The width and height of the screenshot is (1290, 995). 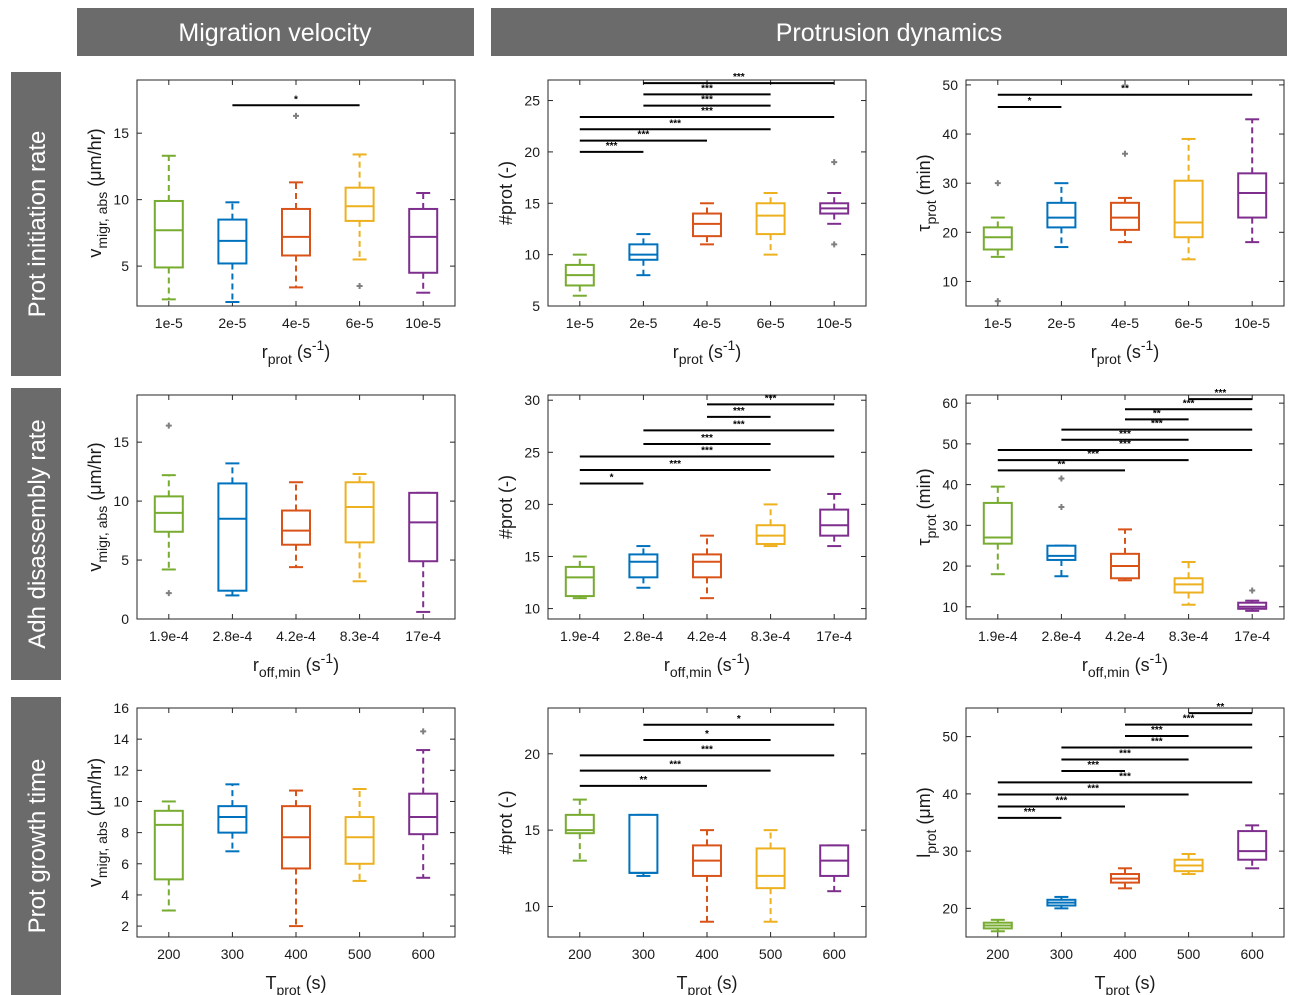 What do you see at coordinates (36, 224) in the screenshot?
I see `row-header-prot-initiation` at bounding box center [36, 224].